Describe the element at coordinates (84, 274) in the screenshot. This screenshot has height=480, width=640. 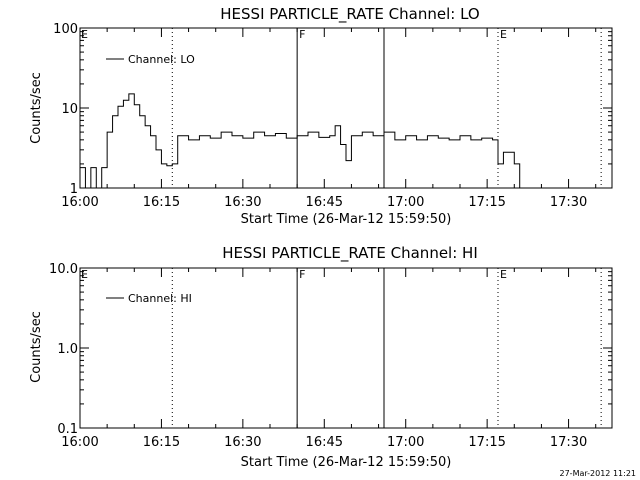
I see `hi-corner-label: E` at that location.